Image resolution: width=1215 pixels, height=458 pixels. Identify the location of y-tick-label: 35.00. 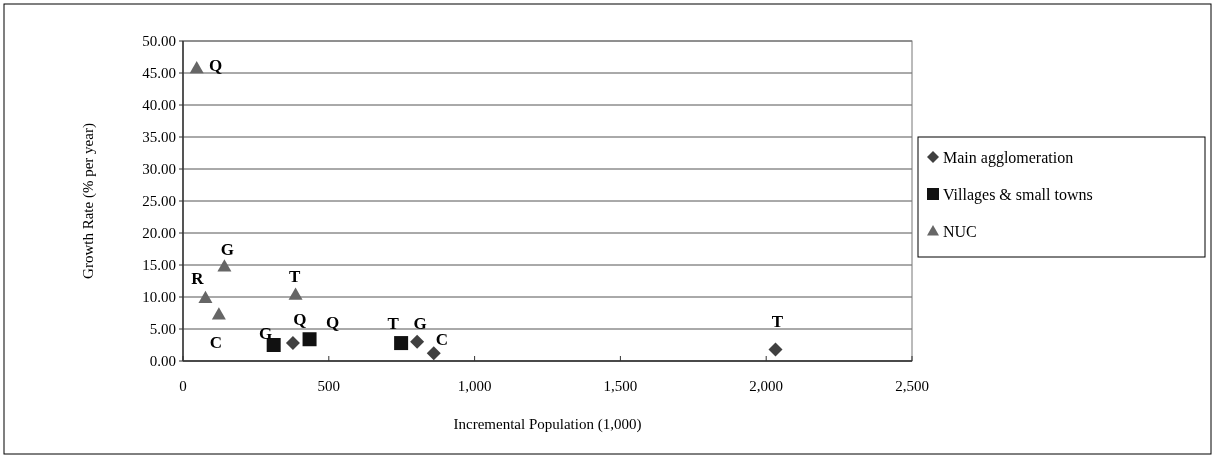
(159, 137).